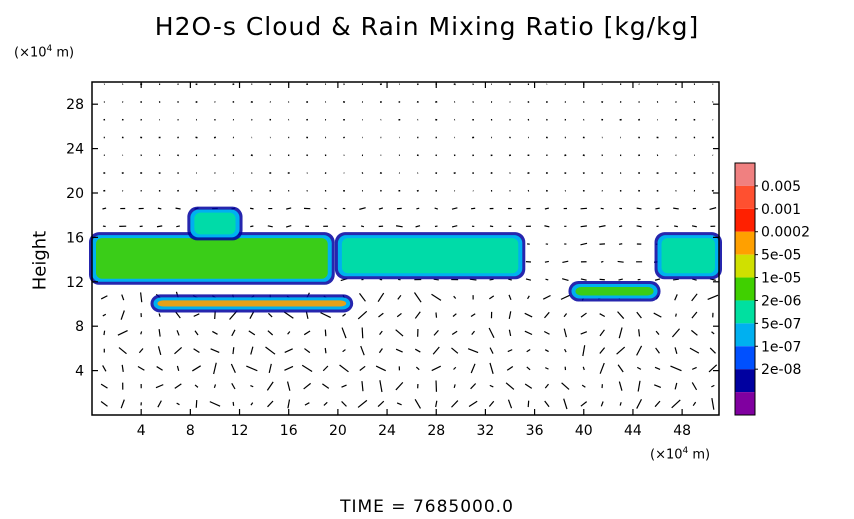 This screenshot has height=519, width=854. What do you see at coordinates (535, 431) in the screenshot?
I see `x-tick-label: 36` at bounding box center [535, 431].